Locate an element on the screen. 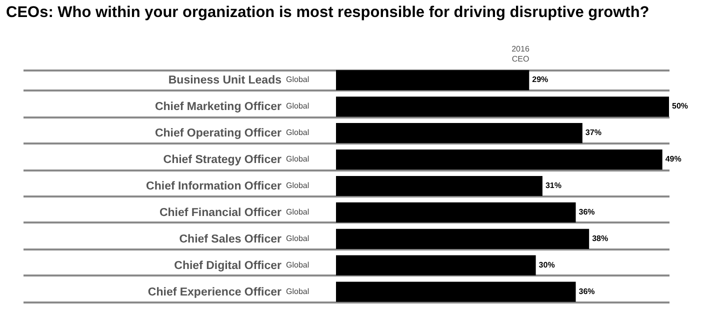  y-tick-label: Chief Financial Officer is located at coordinates (220, 212).